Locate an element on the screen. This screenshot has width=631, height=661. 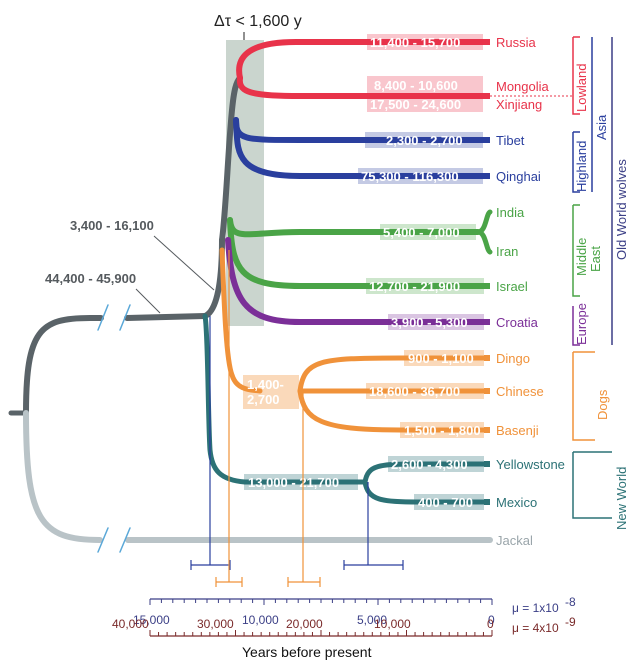
svg-text: Dogs is located at coordinates (602, 404).